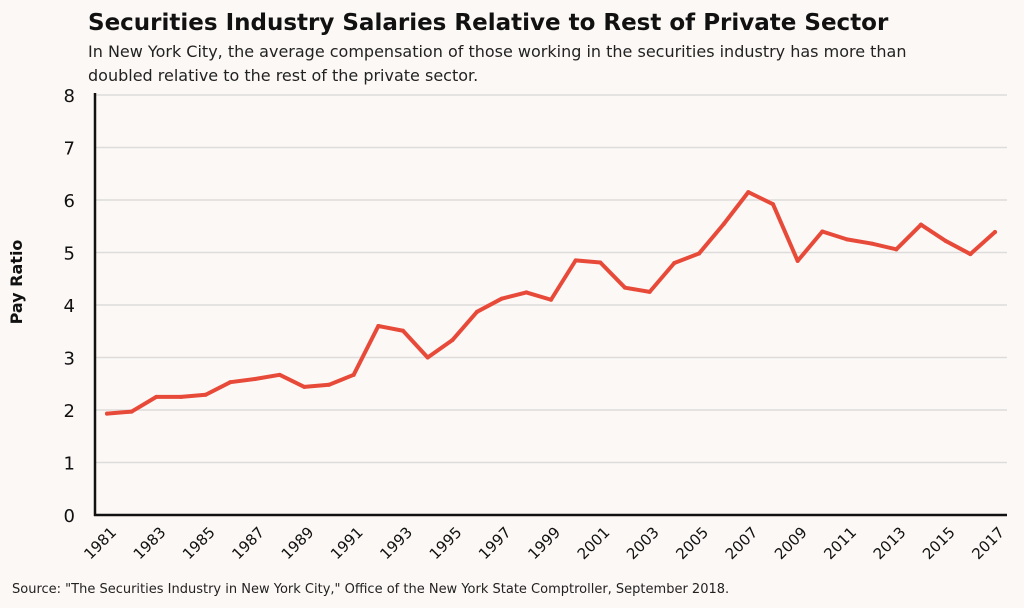 The height and width of the screenshot is (608, 1024). Describe the element at coordinates (988, 543) in the screenshot. I see `x-tick-label: 2017` at that location.